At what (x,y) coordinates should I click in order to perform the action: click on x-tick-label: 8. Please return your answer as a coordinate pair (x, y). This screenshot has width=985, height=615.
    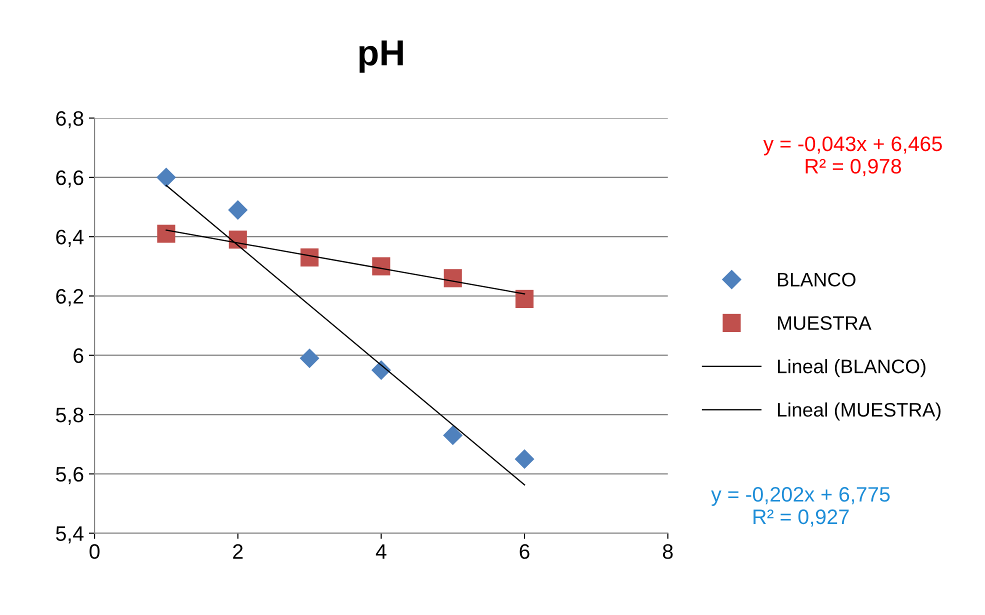
    Looking at the image, I should click on (667, 551).